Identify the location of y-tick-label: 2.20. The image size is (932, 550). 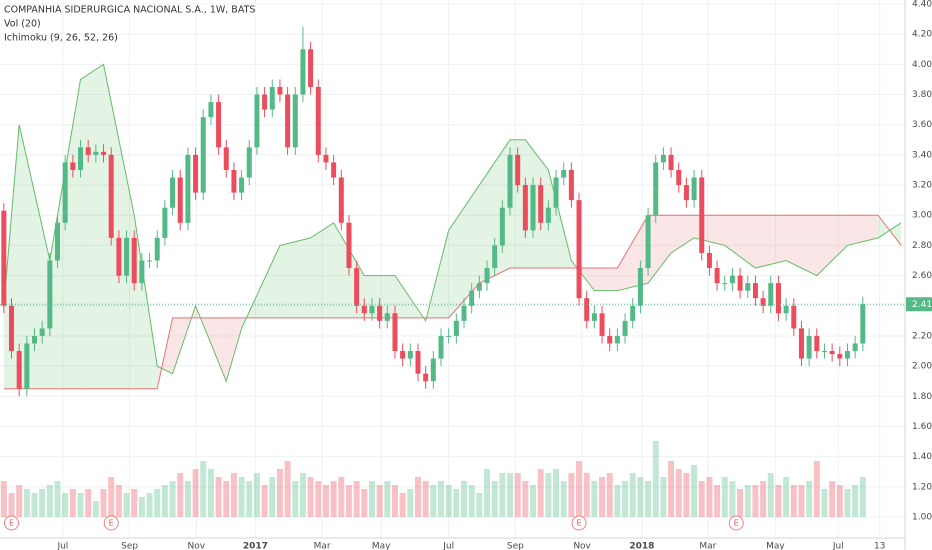
(922, 336).